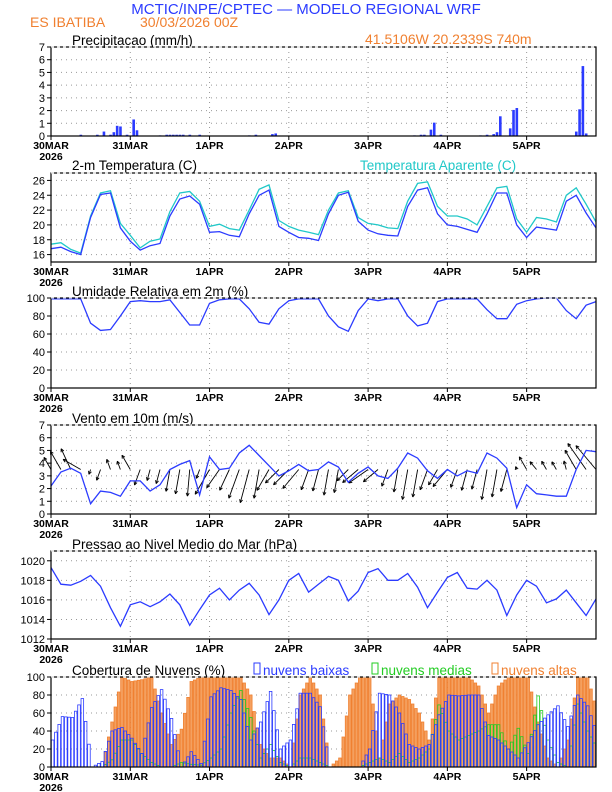  What do you see at coordinates (323, 597) in the screenshot?
I see `pressure-line` at bounding box center [323, 597].